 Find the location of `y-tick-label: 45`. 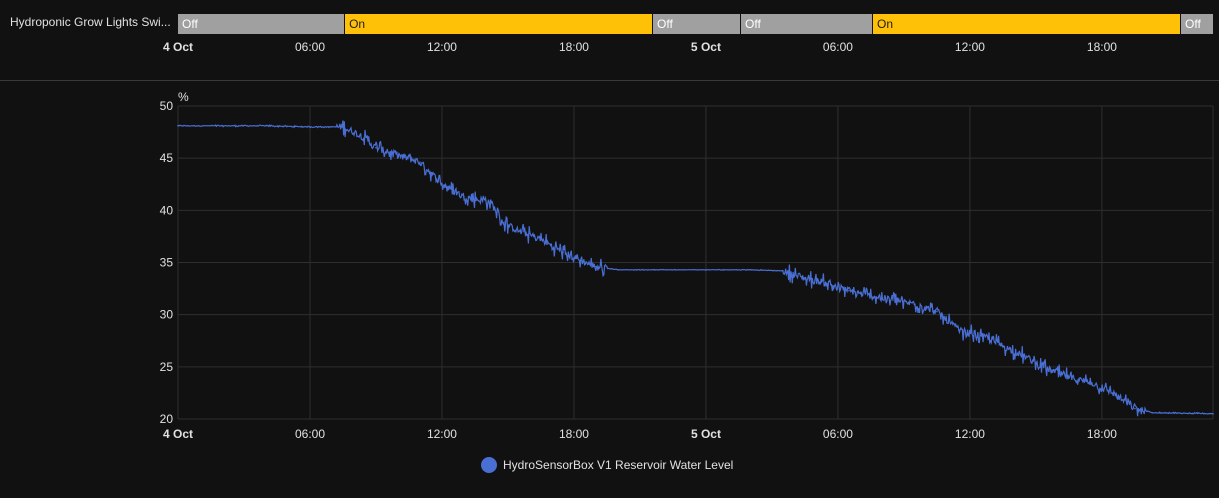

y-tick-label: 45 is located at coordinates (167, 158).